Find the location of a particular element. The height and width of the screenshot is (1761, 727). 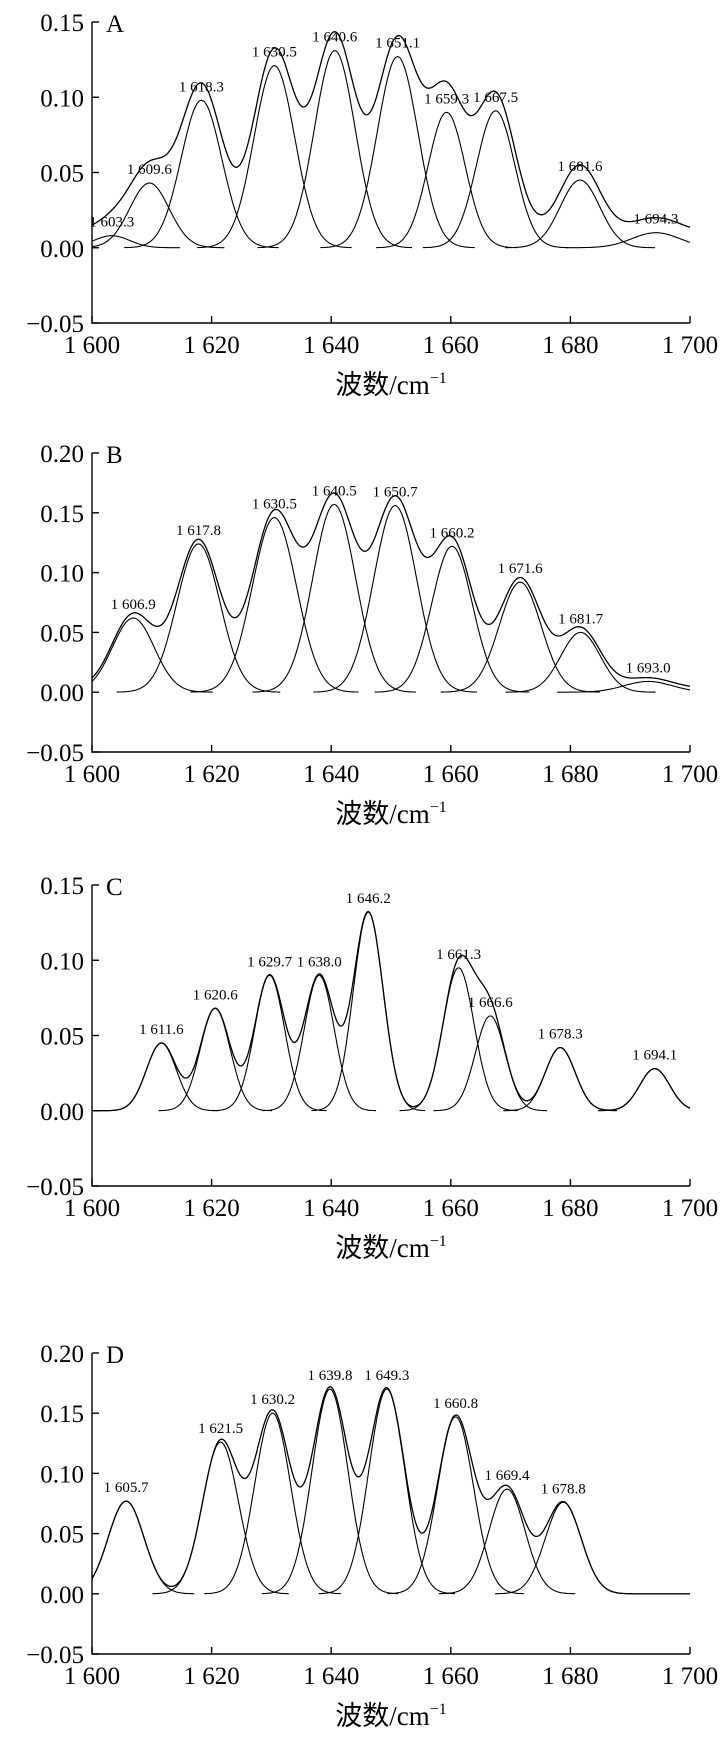

peak-label: 1 603.3 is located at coordinates (111, 223).